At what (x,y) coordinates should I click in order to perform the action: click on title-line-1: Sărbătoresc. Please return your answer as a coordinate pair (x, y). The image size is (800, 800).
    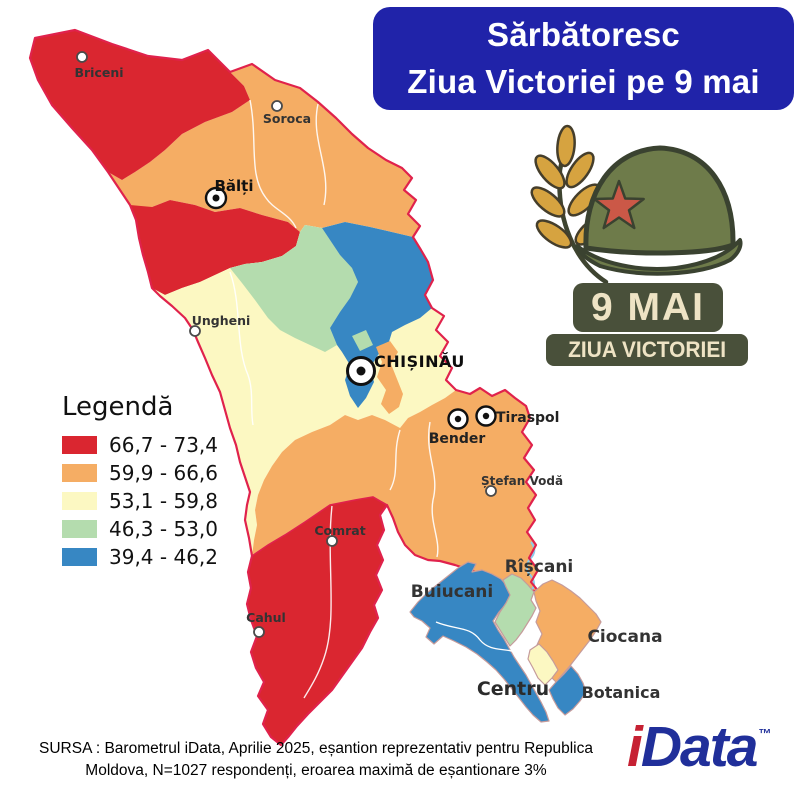
    Looking at the image, I should click on (583, 34).